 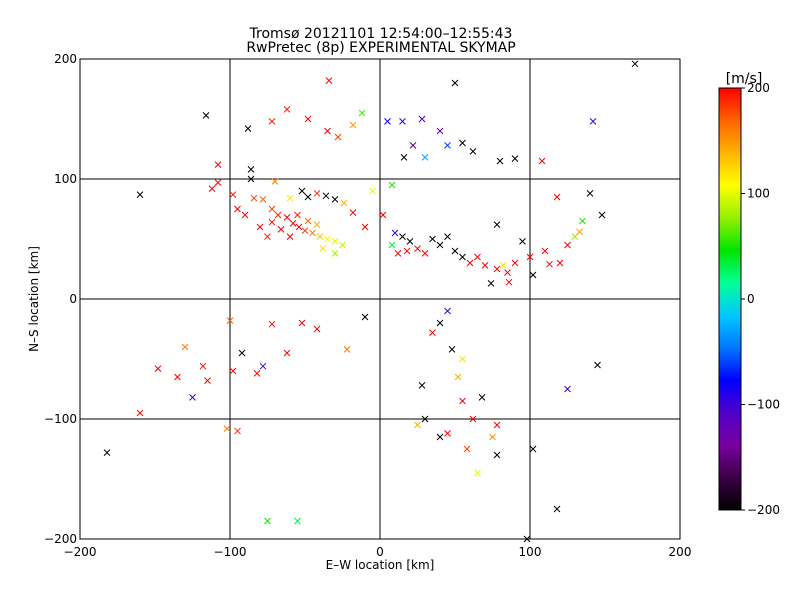 I want to click on colorbar-tick-label: 0, so click(x=751, y=299).